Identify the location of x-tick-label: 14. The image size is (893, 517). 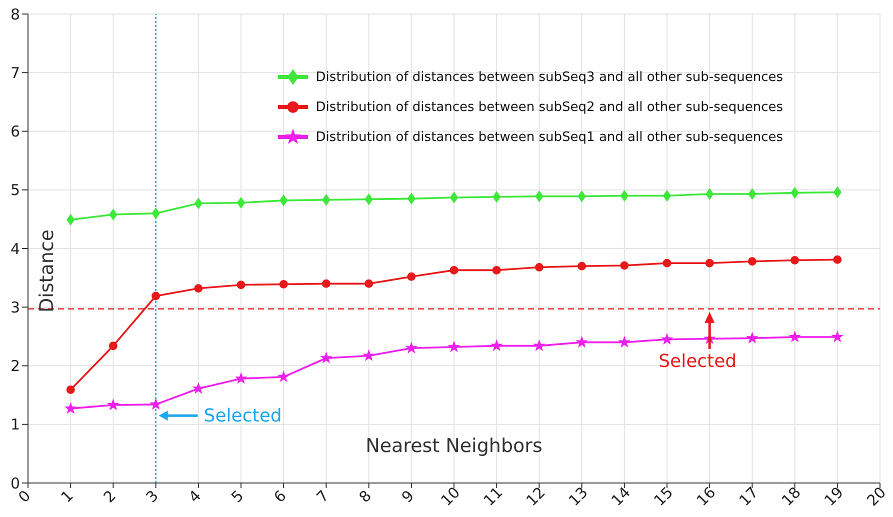
(621, 496).